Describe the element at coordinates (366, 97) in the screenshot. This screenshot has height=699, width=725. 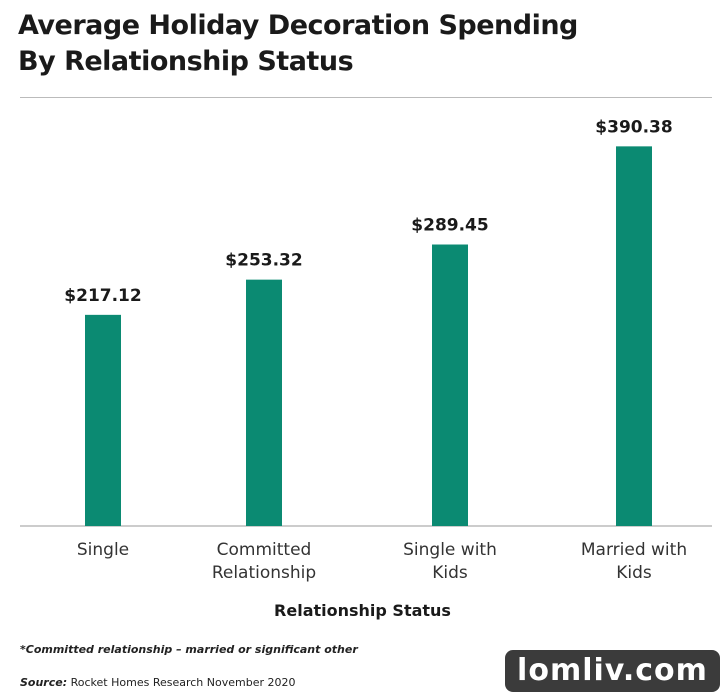
I see `title-rule` at that location.